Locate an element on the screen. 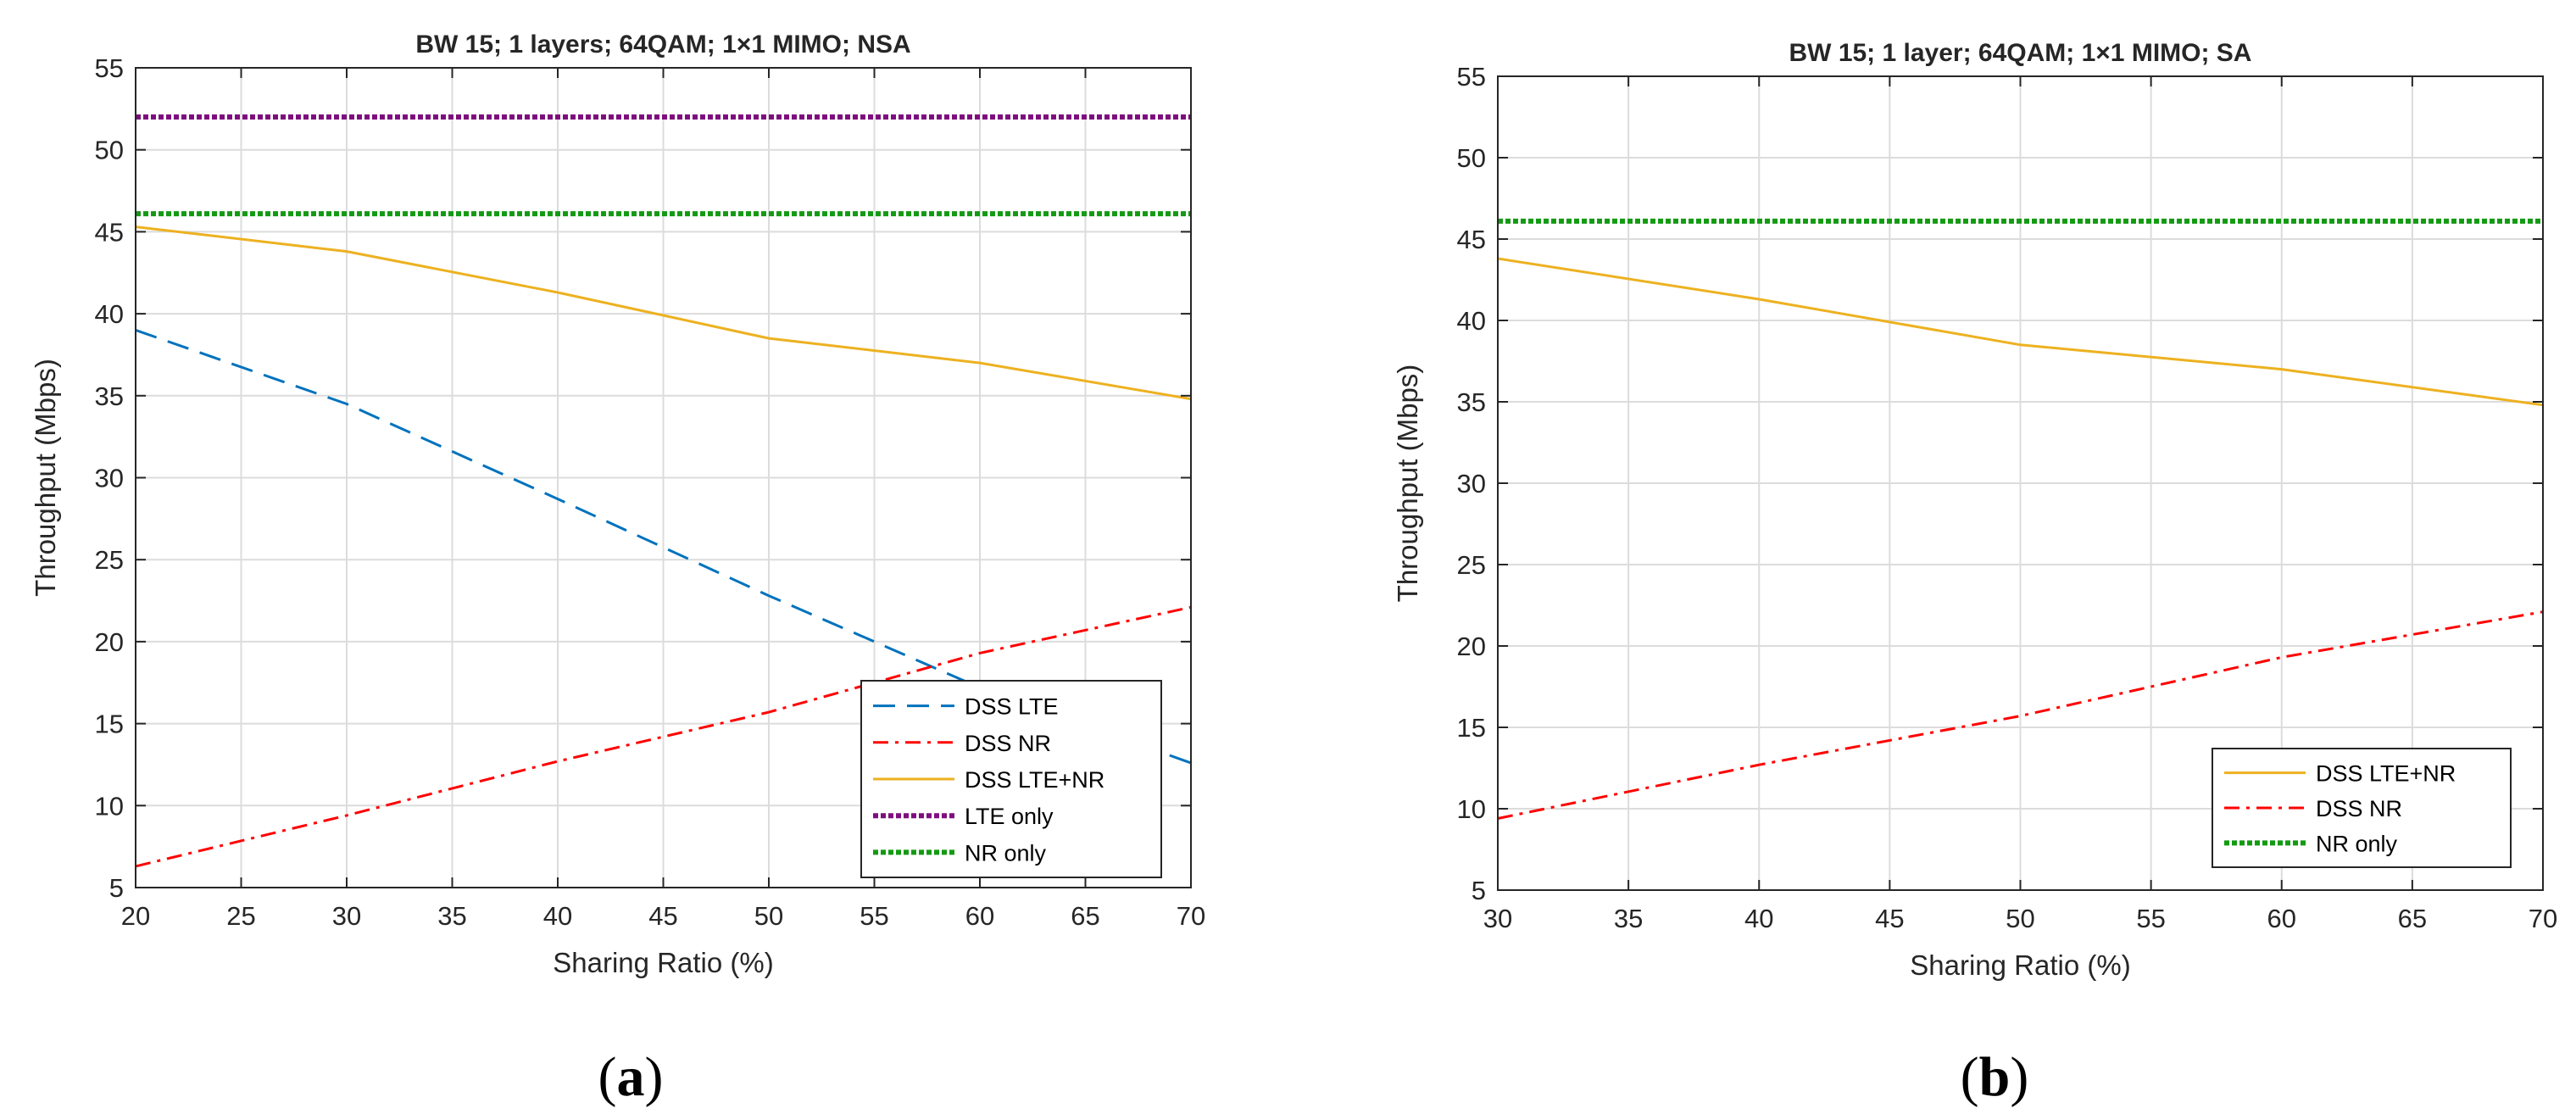  x-tick-label: 20 is located at coordinates (135, 916).